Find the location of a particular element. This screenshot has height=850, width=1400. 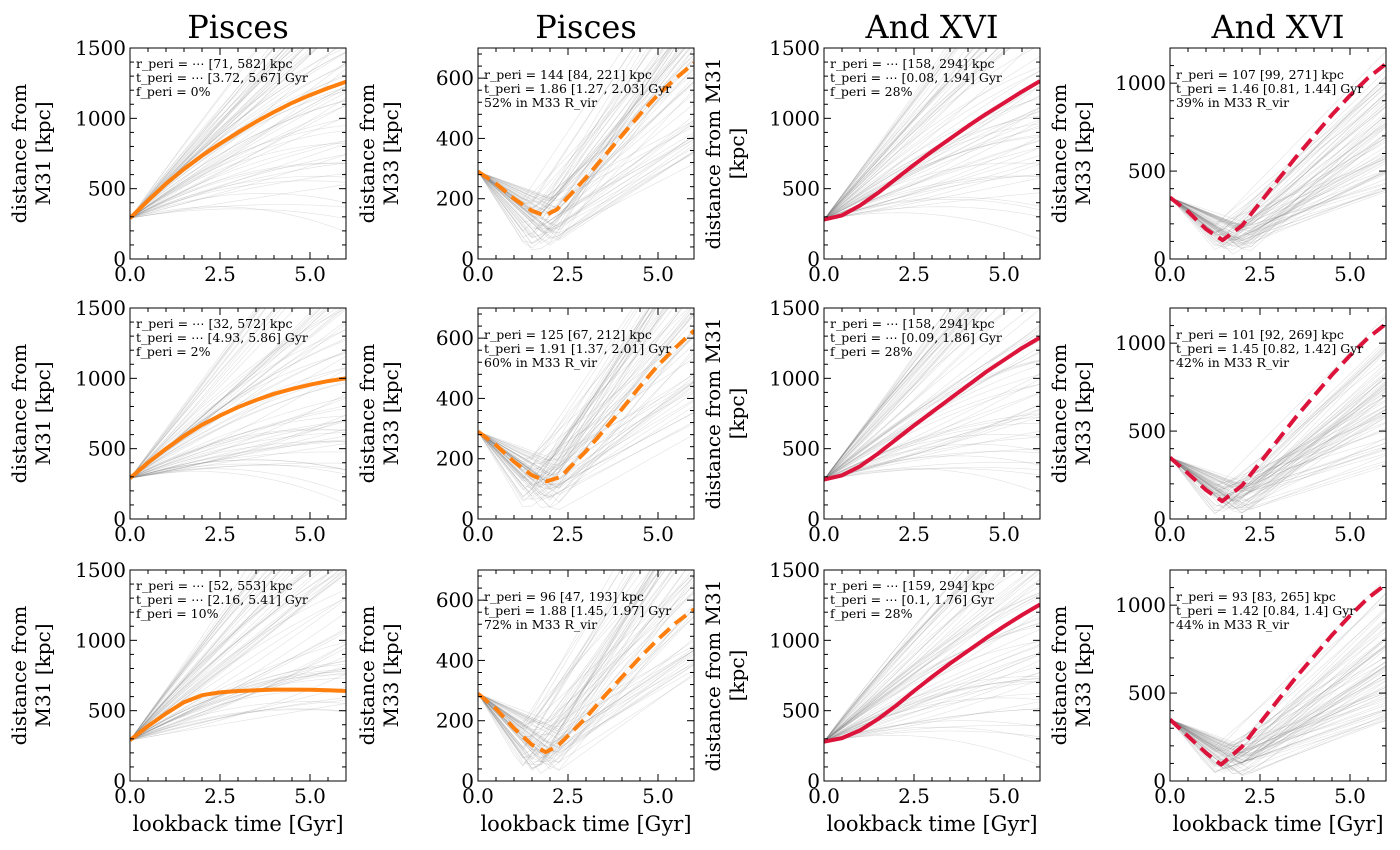

annotation-text: r_peri = 101 [92, 269] kpc is located at coordinates (1260, 334).